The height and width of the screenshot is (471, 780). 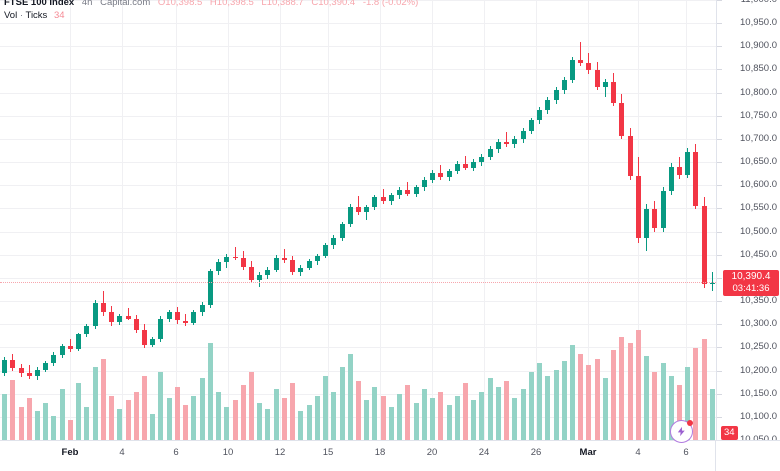 I want to click on date-axis: Feb 4 6 10 12 15 18 20 24 26 Mar 4 6, so click(x=390, y=455).